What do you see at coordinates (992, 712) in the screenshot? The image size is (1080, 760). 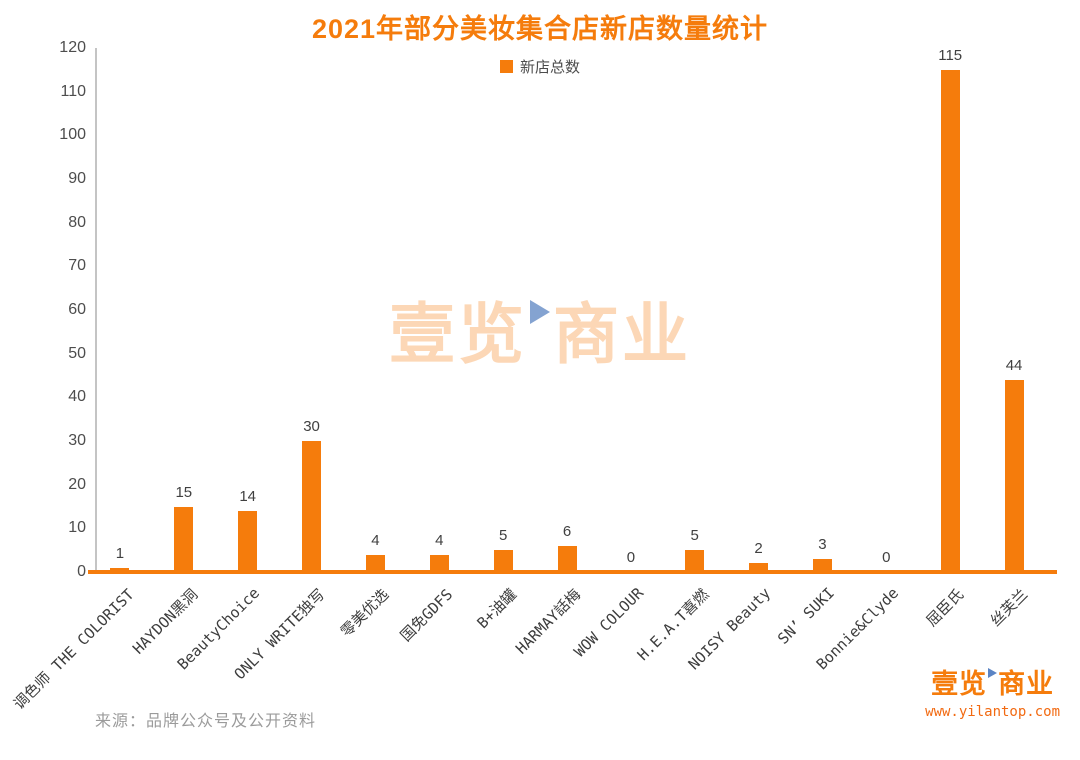 I see `brand-url: www.yilantop.com` at bounding box center [992, 712].